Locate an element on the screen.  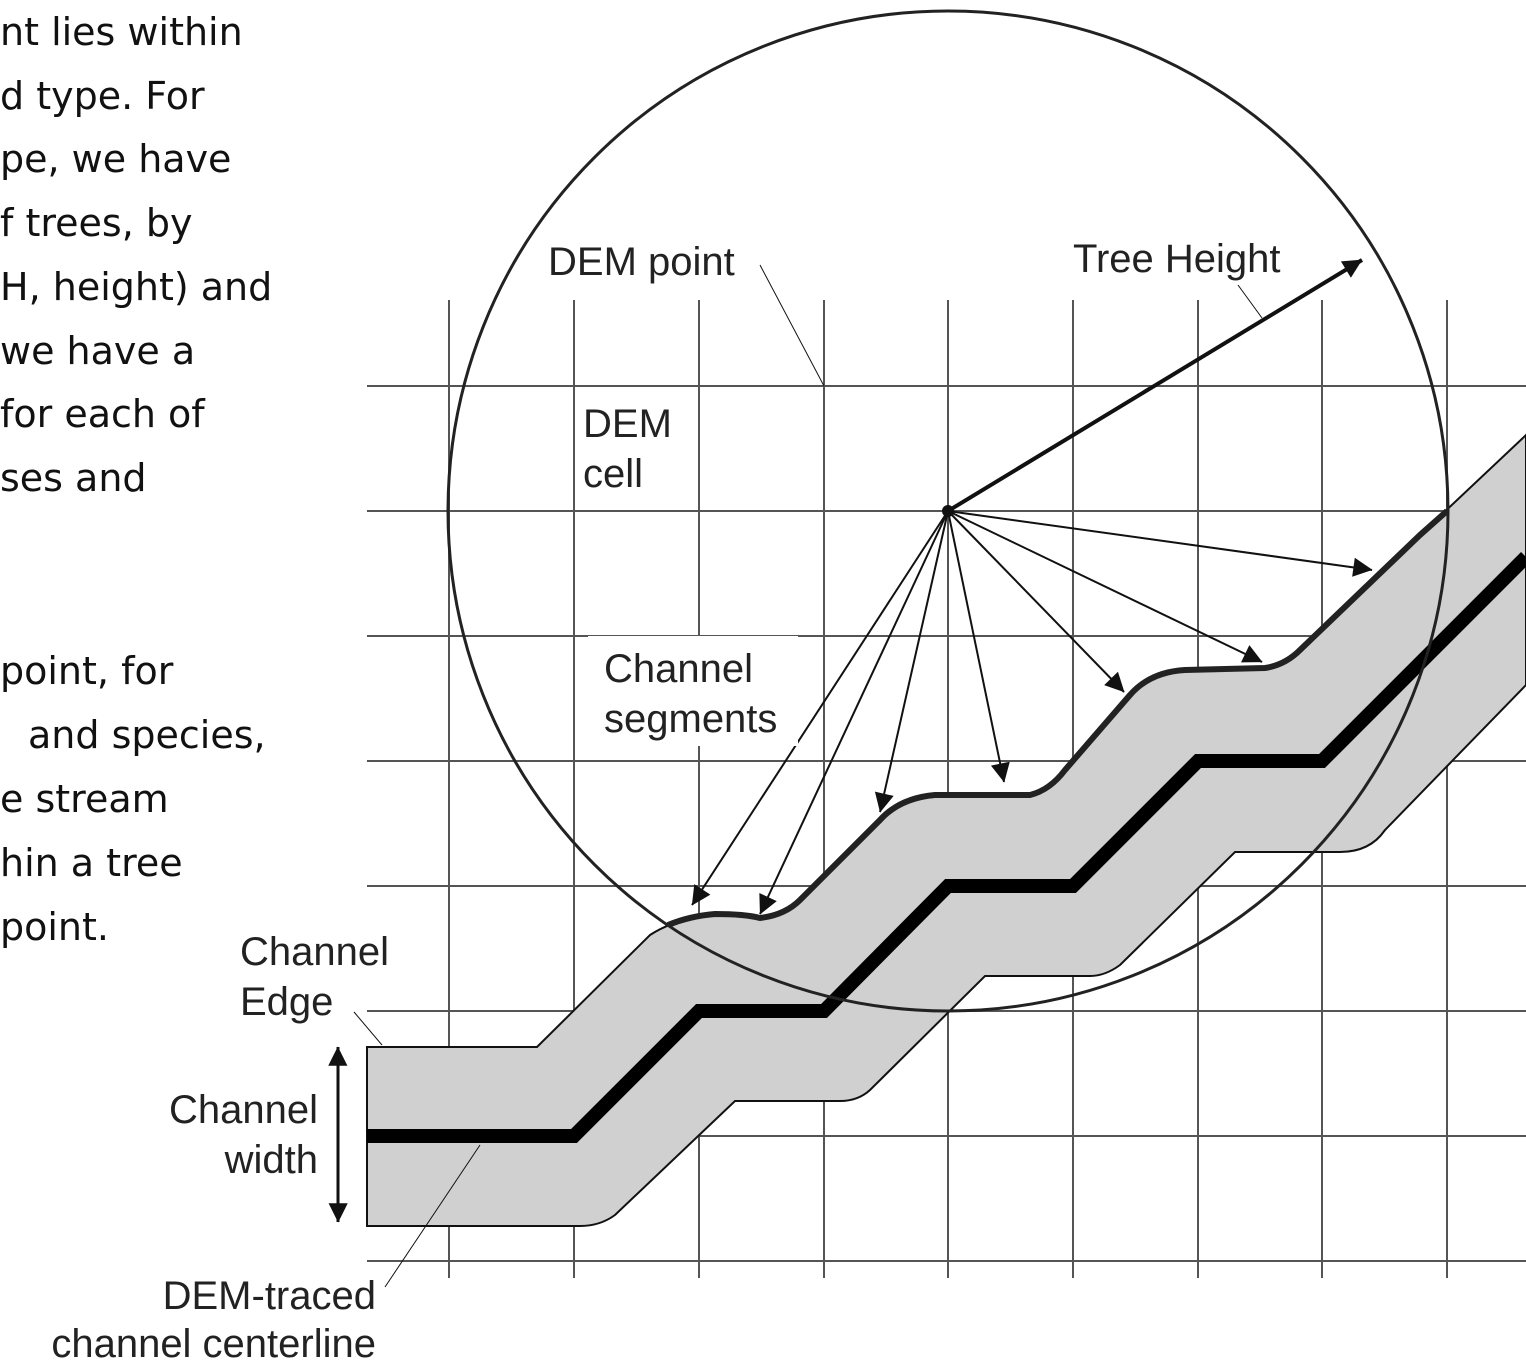
body-text-line: we have a is located at coordinates (97, 351).